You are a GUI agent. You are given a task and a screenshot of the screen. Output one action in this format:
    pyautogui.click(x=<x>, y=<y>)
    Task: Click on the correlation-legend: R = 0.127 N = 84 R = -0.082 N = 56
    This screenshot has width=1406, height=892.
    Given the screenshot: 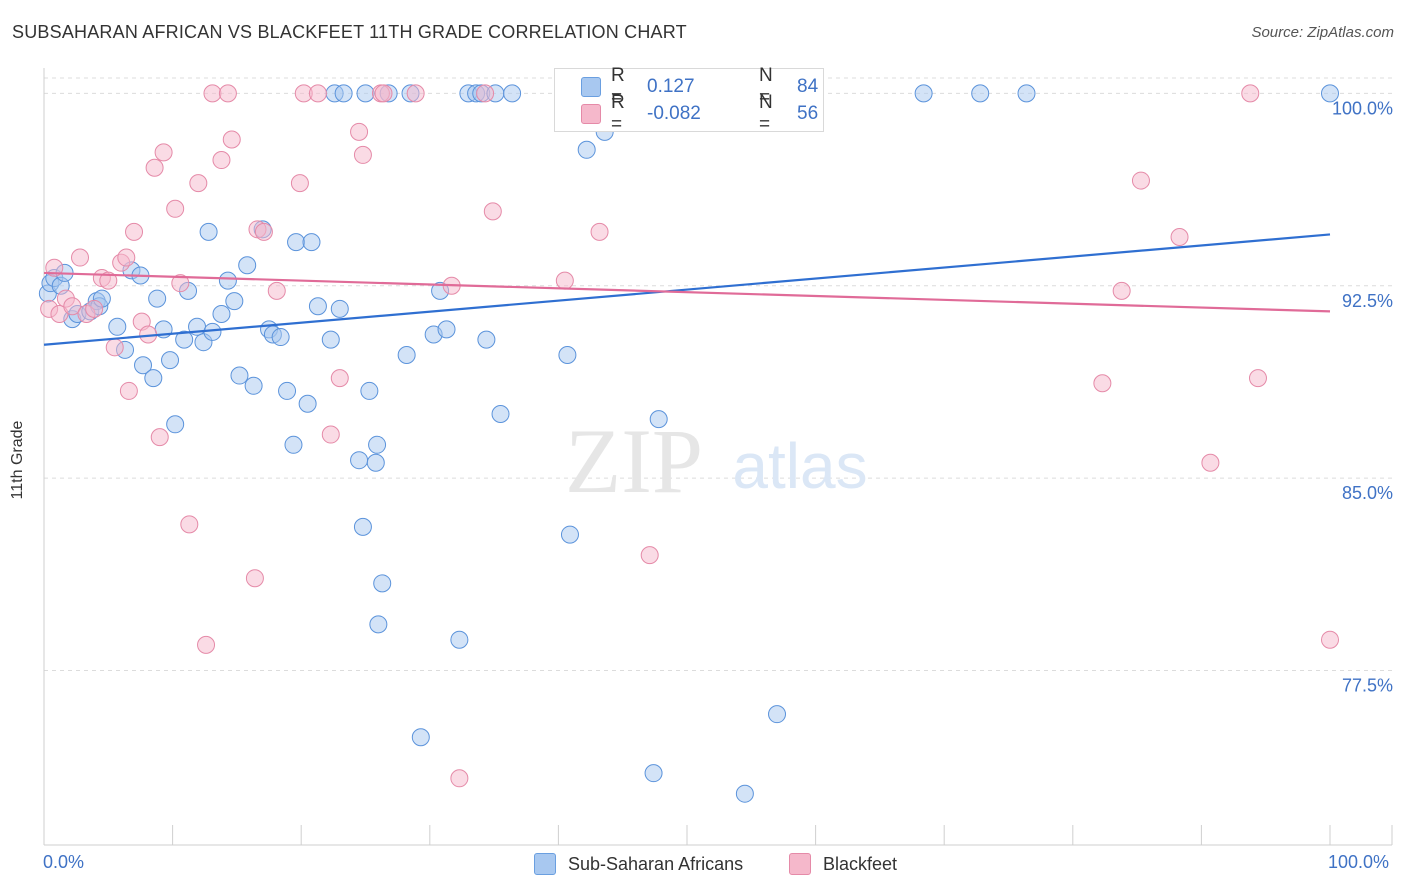 What is the action you would take?
    pyautogui.click(x=689, y=100)
    